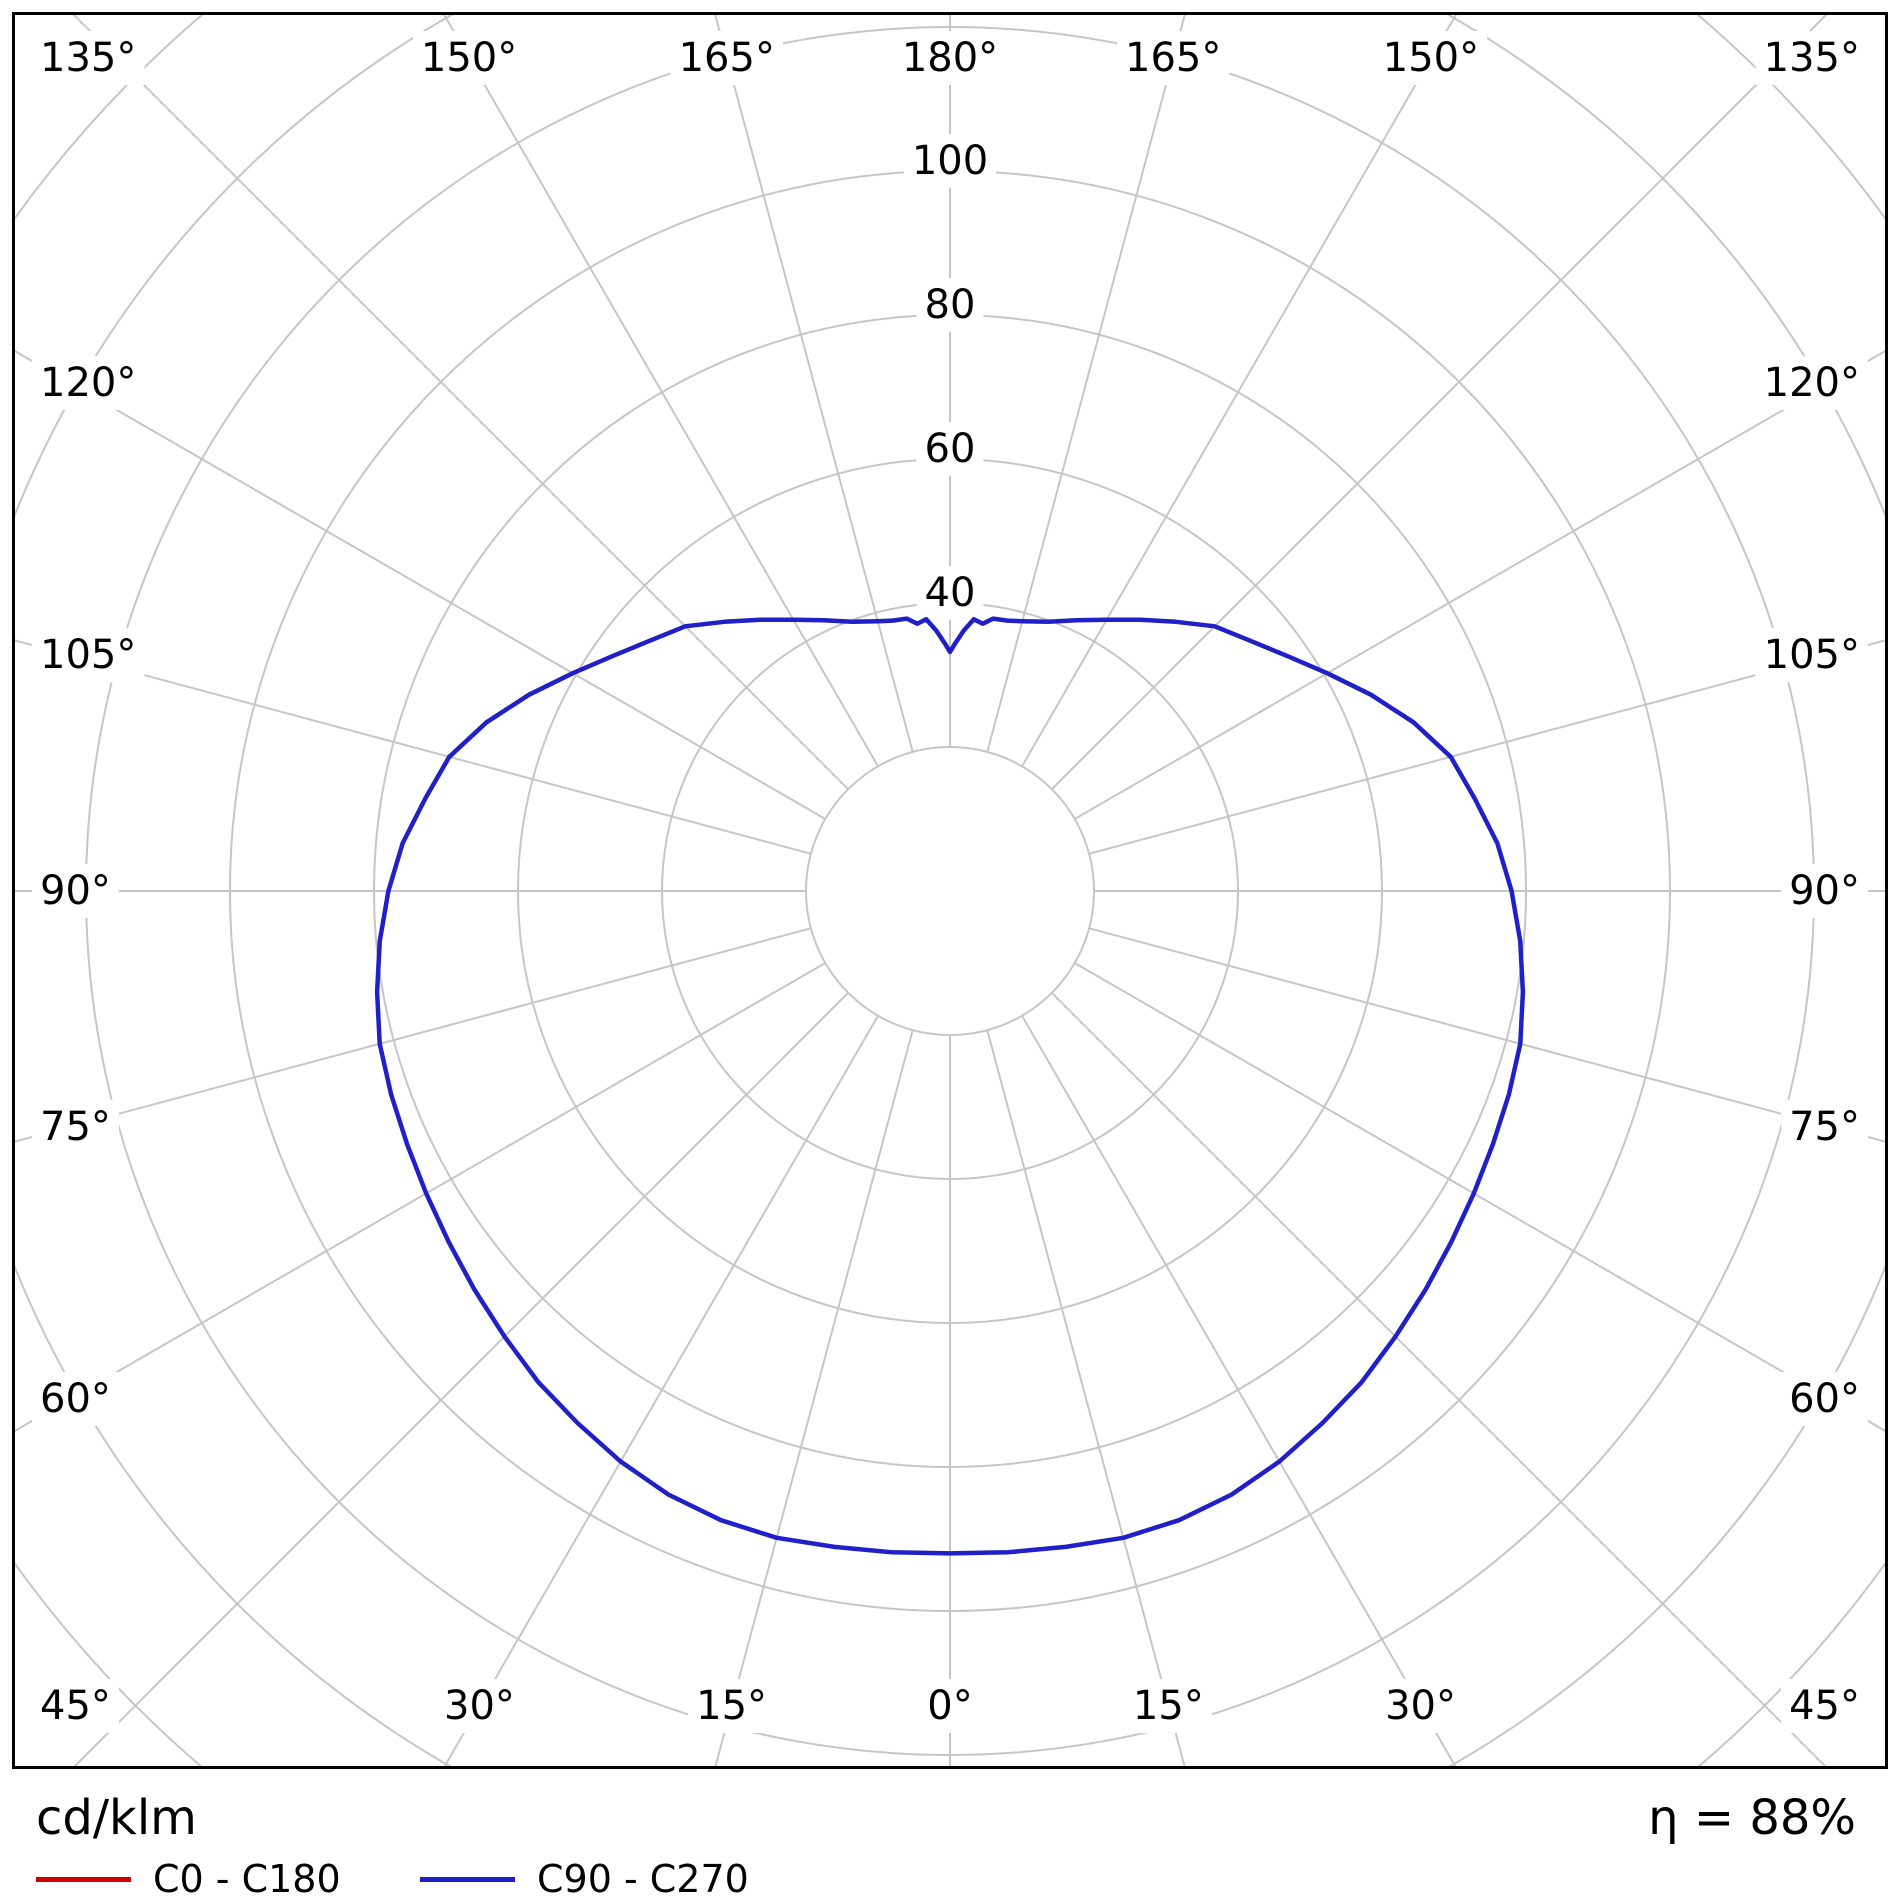  I want to click on legend-item-c90-c270: C90 - C270, so click(584, 1878).